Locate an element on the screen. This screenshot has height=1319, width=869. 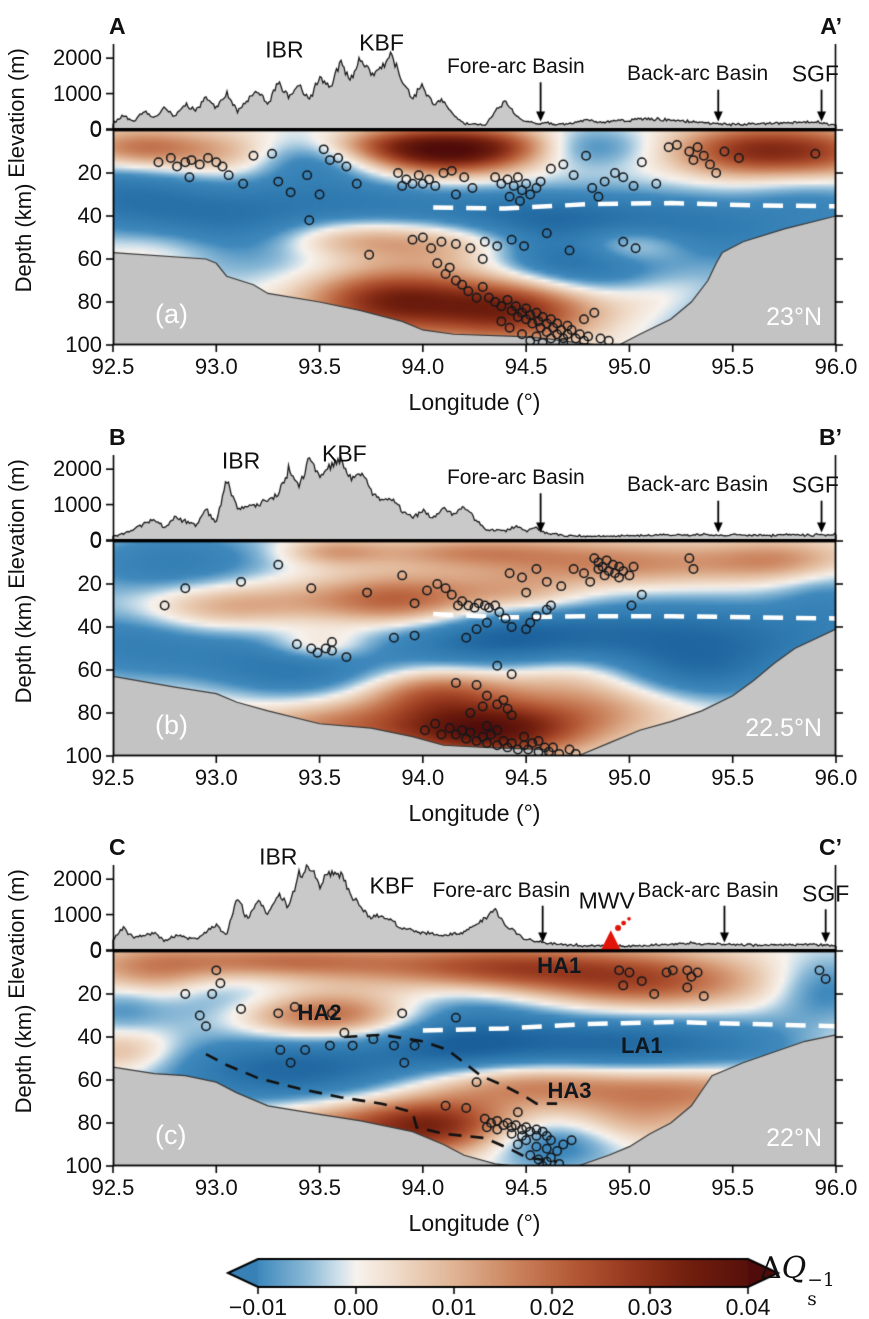
section-endpoint-label: C is located at coordinates (117, 847).